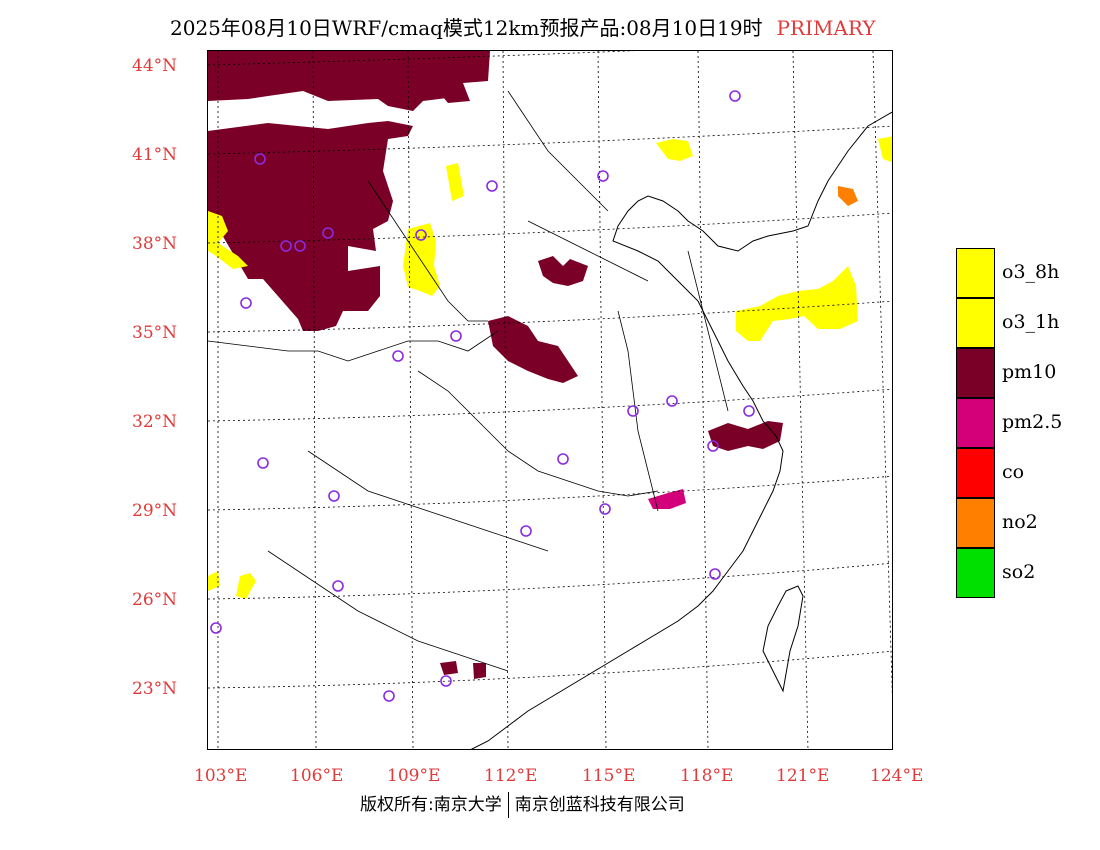  Describe the element at coordinates (848, 196) in the screenshot. I see `no2-cluster-shanghai` at that location.